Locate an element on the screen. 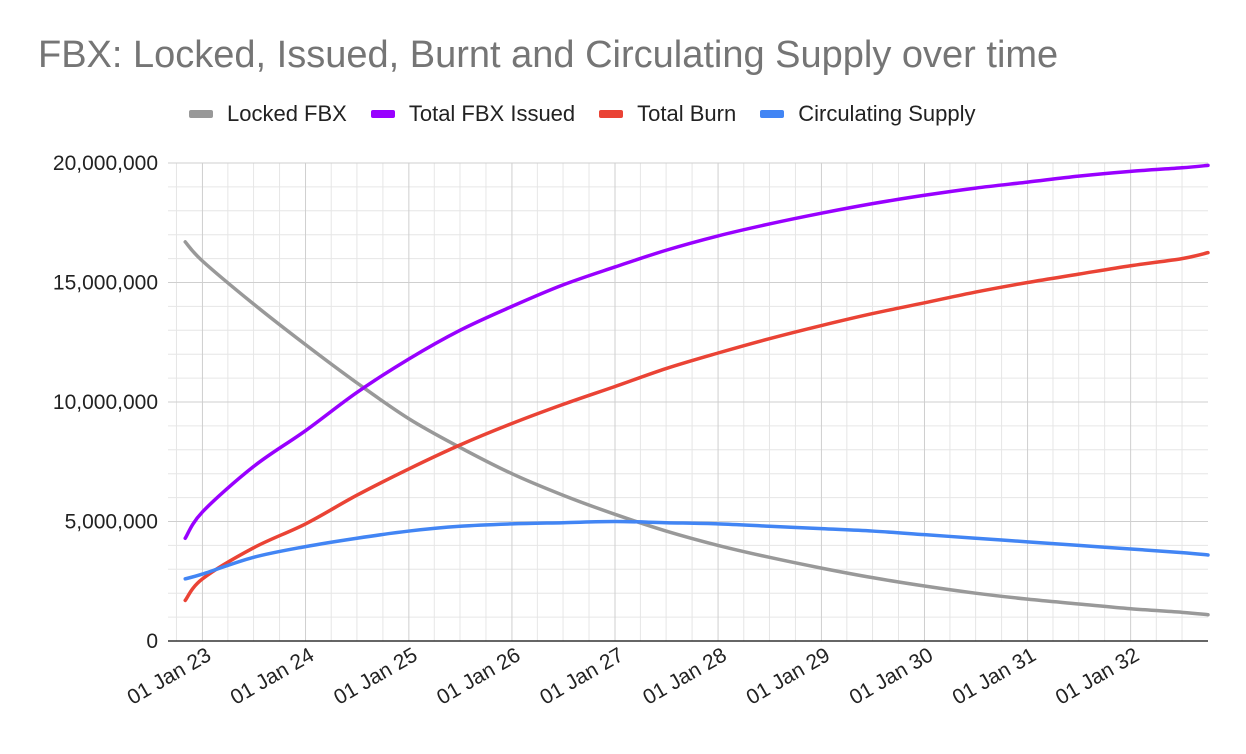  x-tick-label: 01 Jan 31 is located at coordinates (994, 676).